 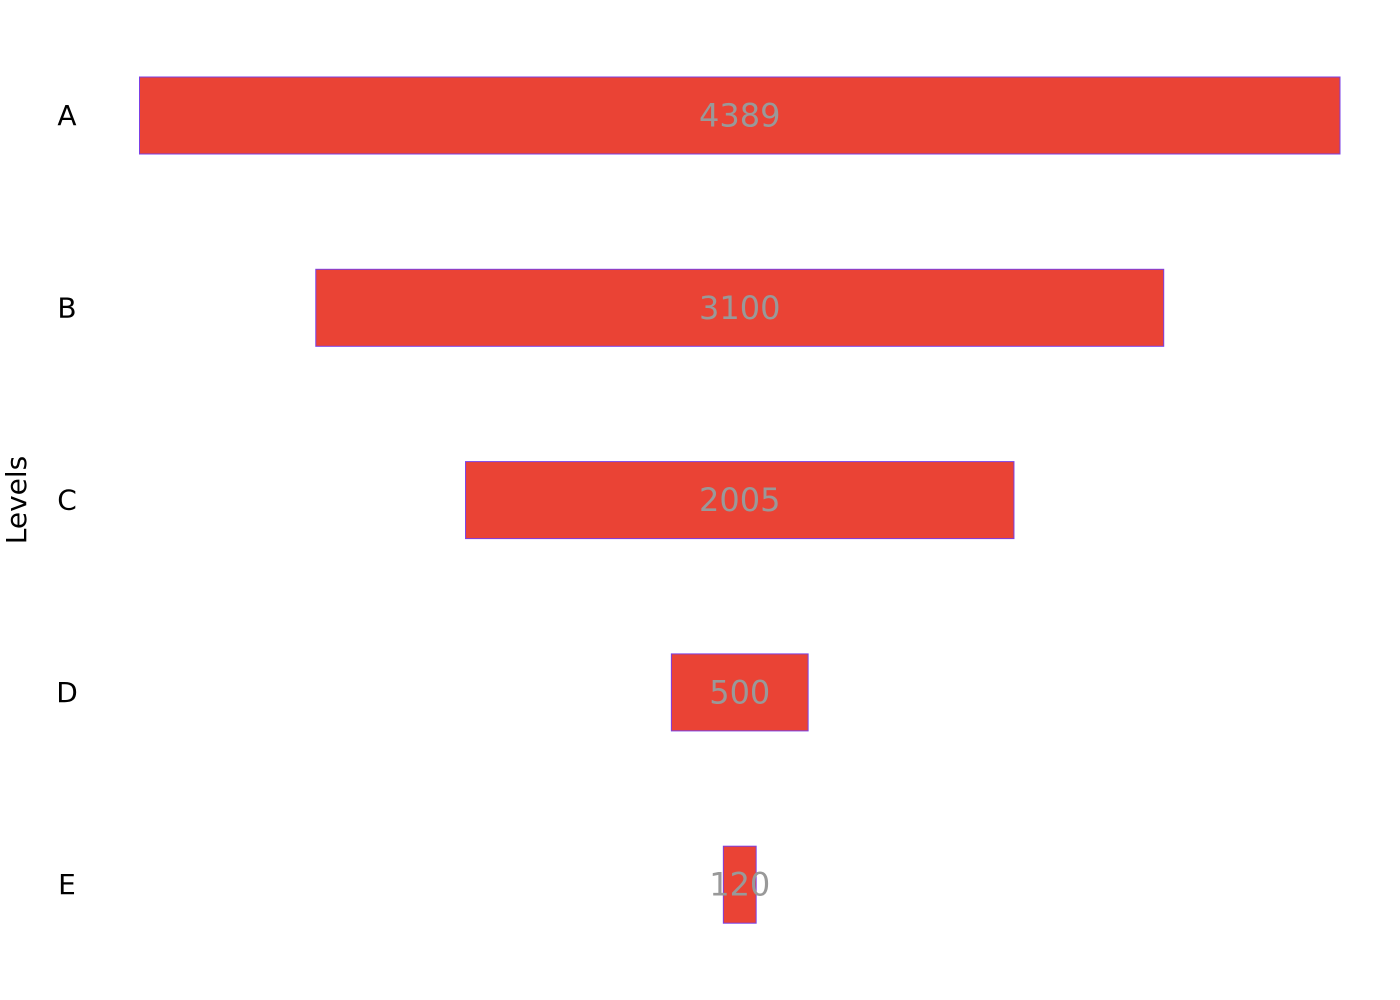 I want to click on funnel-bar-d, so click(x=739, y=692).